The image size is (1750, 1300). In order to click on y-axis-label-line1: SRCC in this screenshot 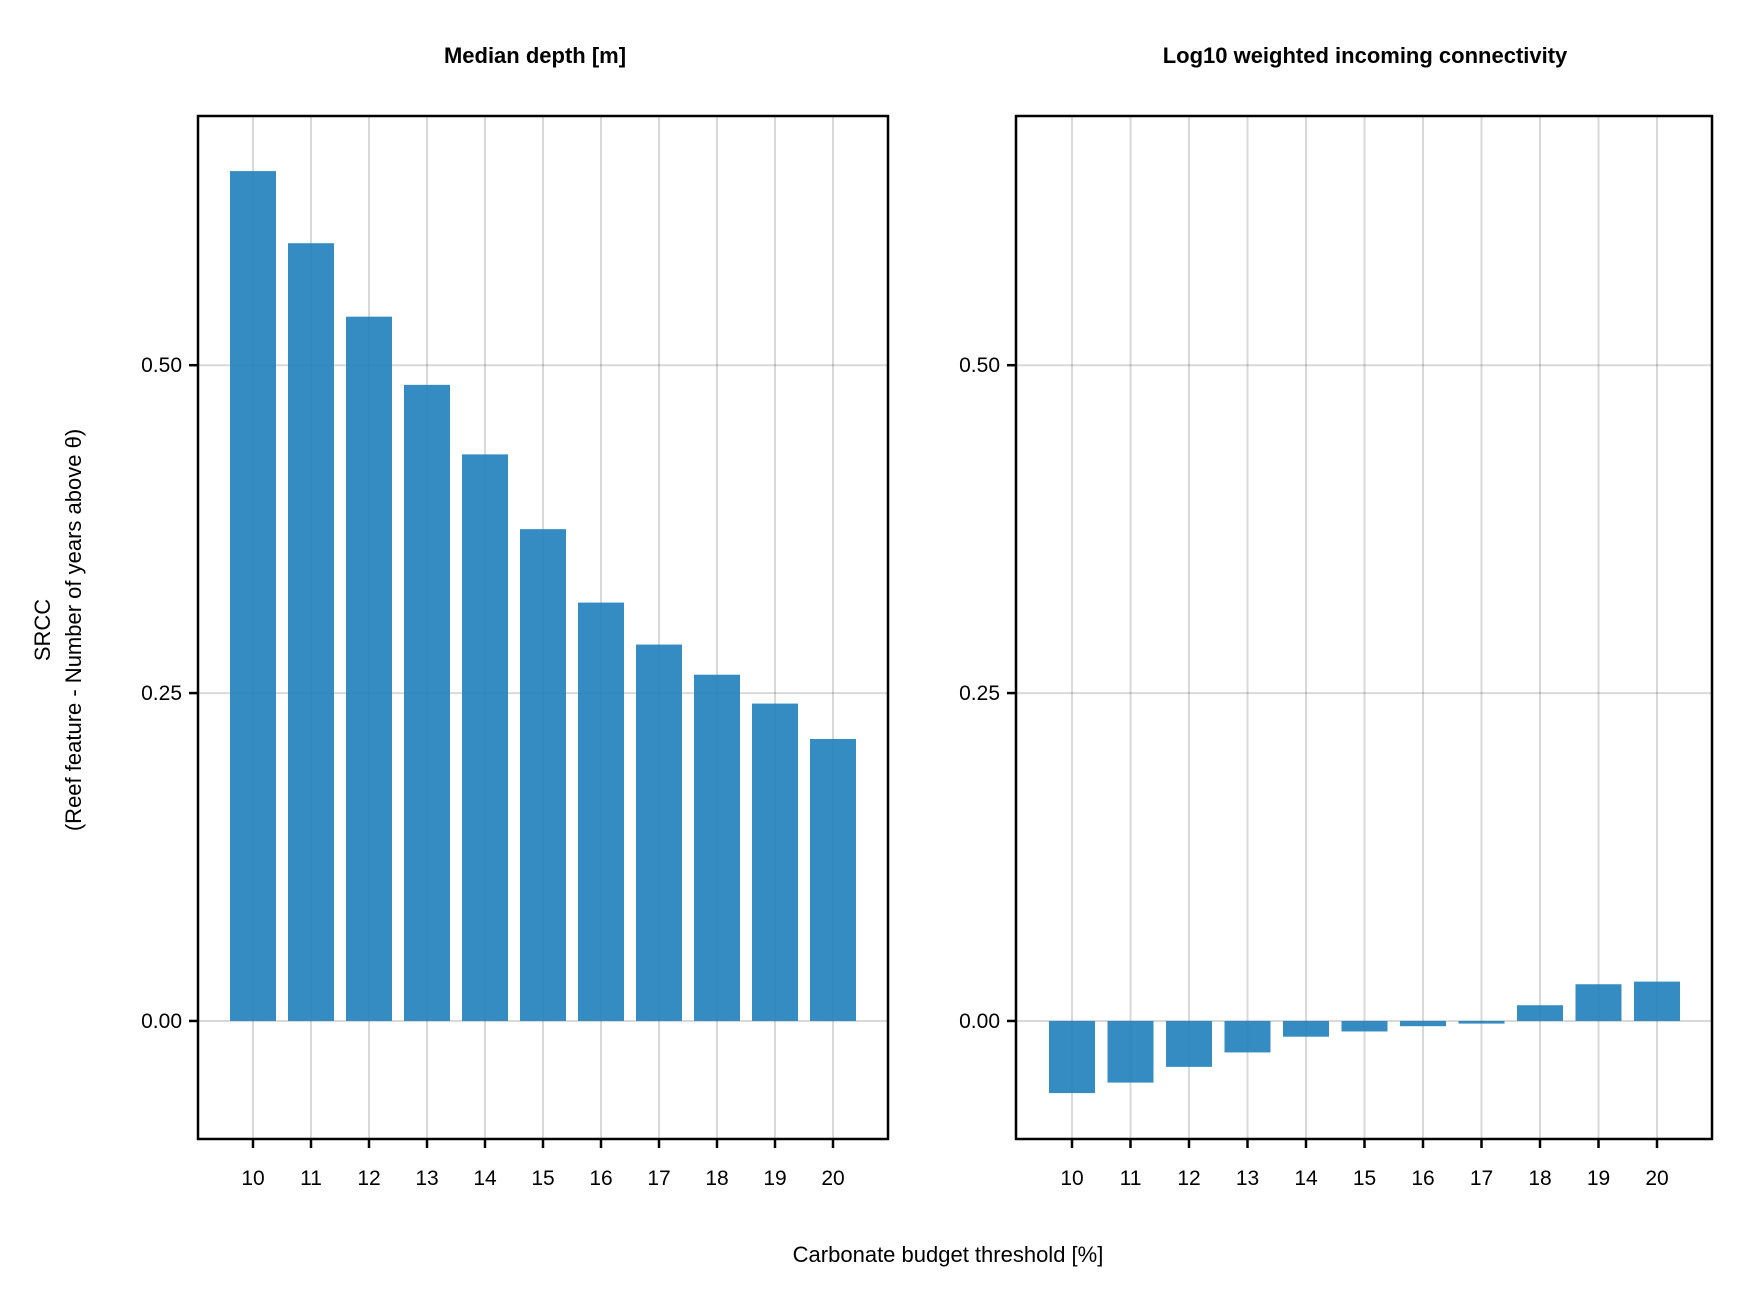, I will do `click(42, 630)`.